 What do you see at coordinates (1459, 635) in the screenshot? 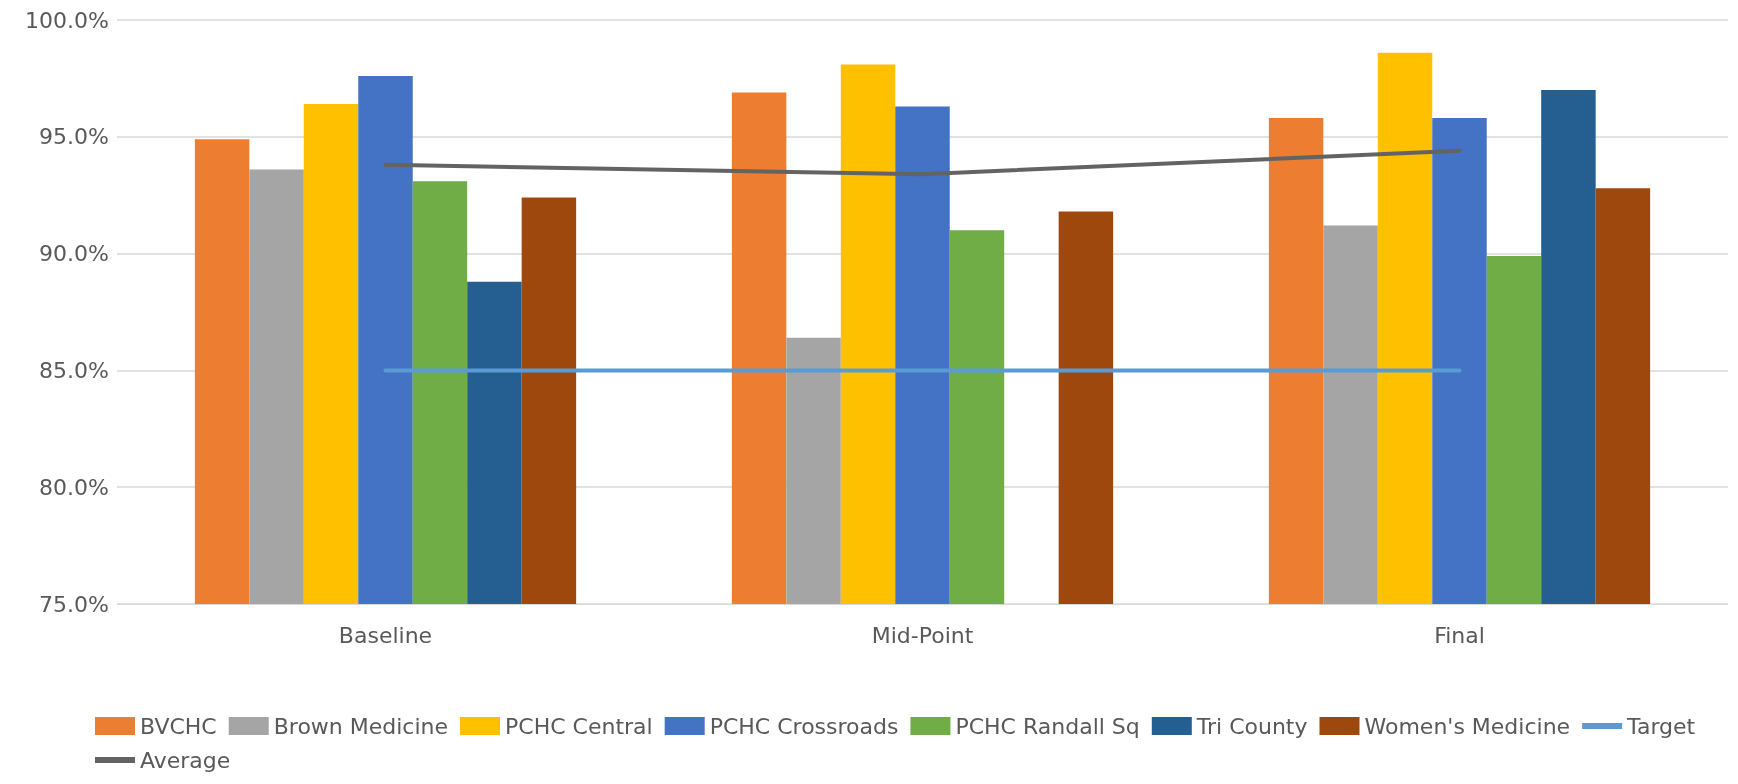
I see `x-tick-label: Final` at bounding box center [1459, 635].